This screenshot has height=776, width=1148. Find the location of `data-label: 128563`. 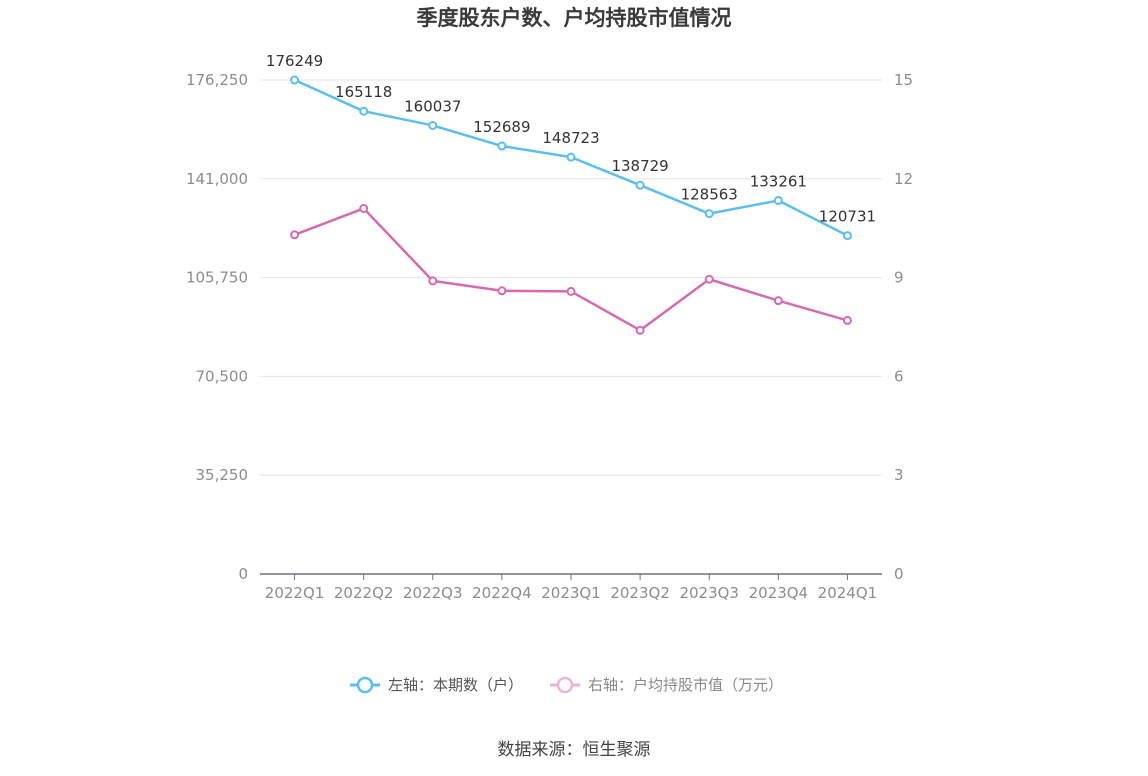

data-label: 128563 is located at coordinates (709, 195).